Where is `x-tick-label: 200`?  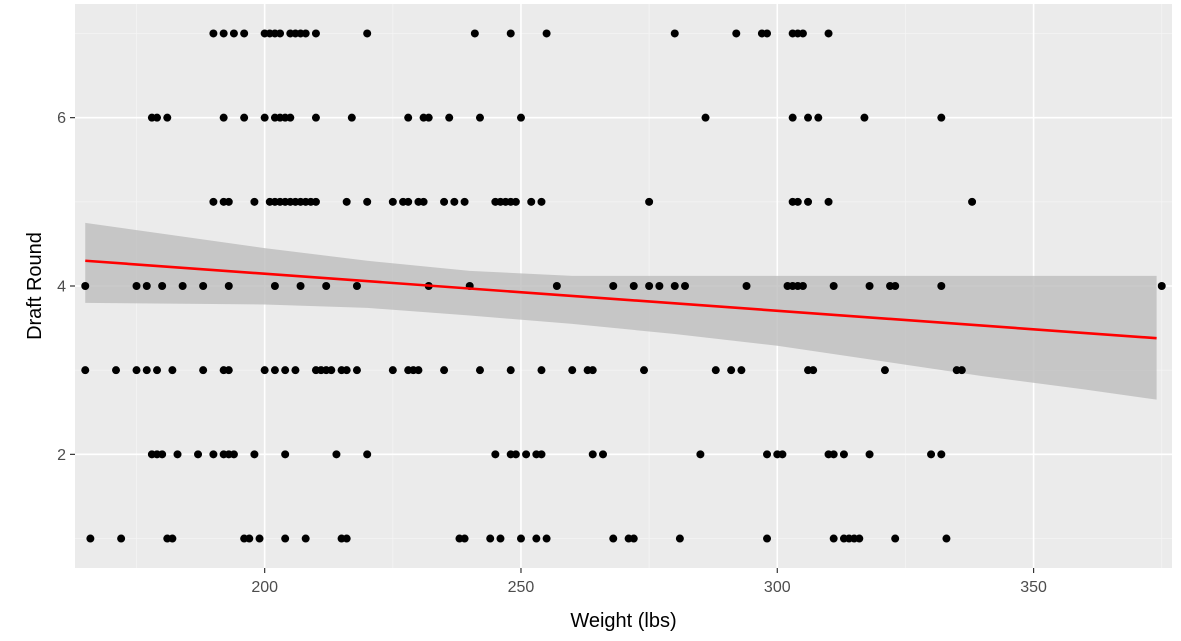
x-tick-label: 200 is located at coordinates (264, 587).